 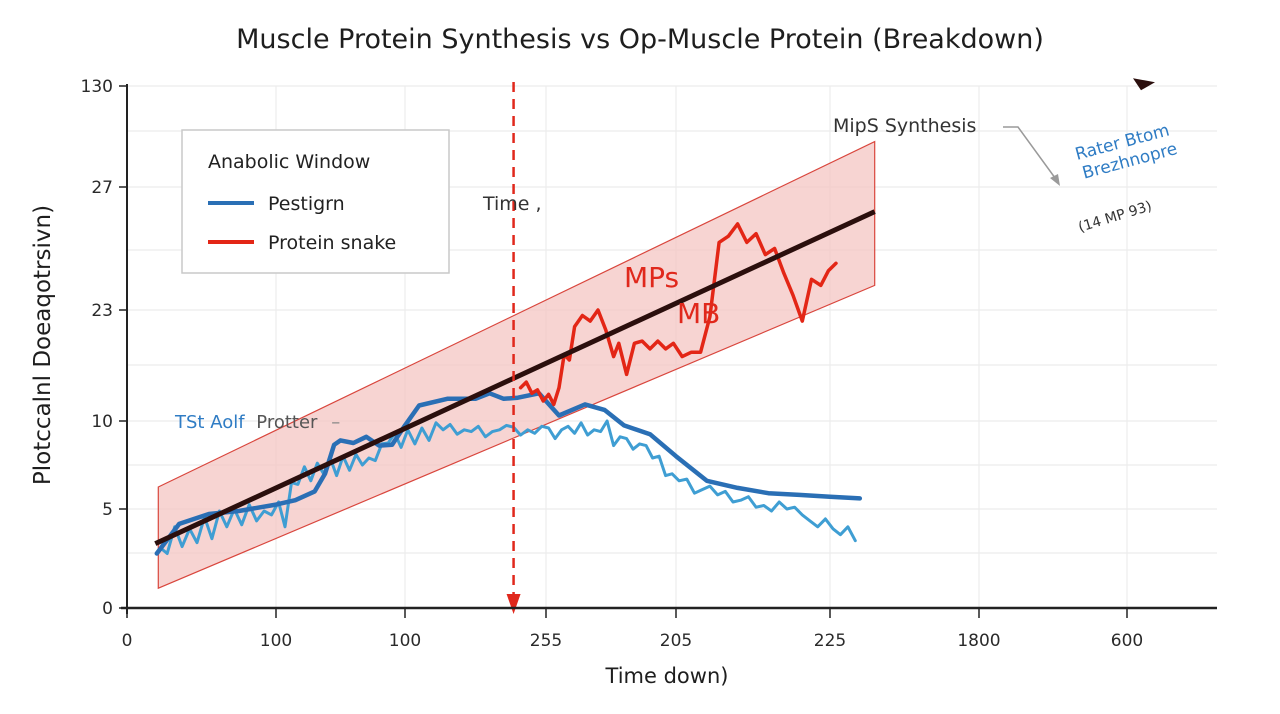 What do you see at coordinates (1114, 217) in the screenshot?
I see `annotation-mp-93: (14 MP 93)` at bounding box center [1114, 217].